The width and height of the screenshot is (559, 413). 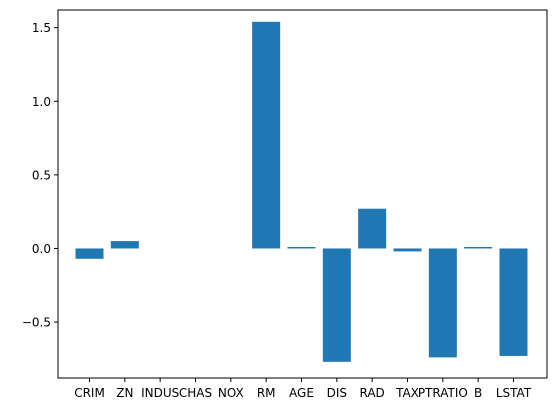 I want to click on x-tick-label-ptratio: PTRATIO, so click(x=443, y=393).